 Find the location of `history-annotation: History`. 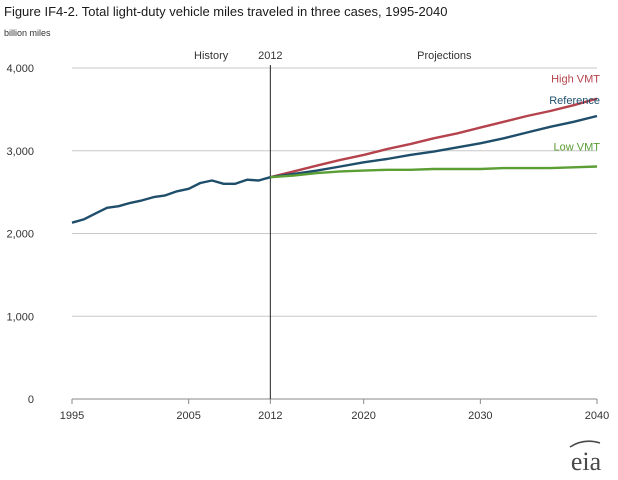

history-annotation: History is located at coordinates (211, 56).